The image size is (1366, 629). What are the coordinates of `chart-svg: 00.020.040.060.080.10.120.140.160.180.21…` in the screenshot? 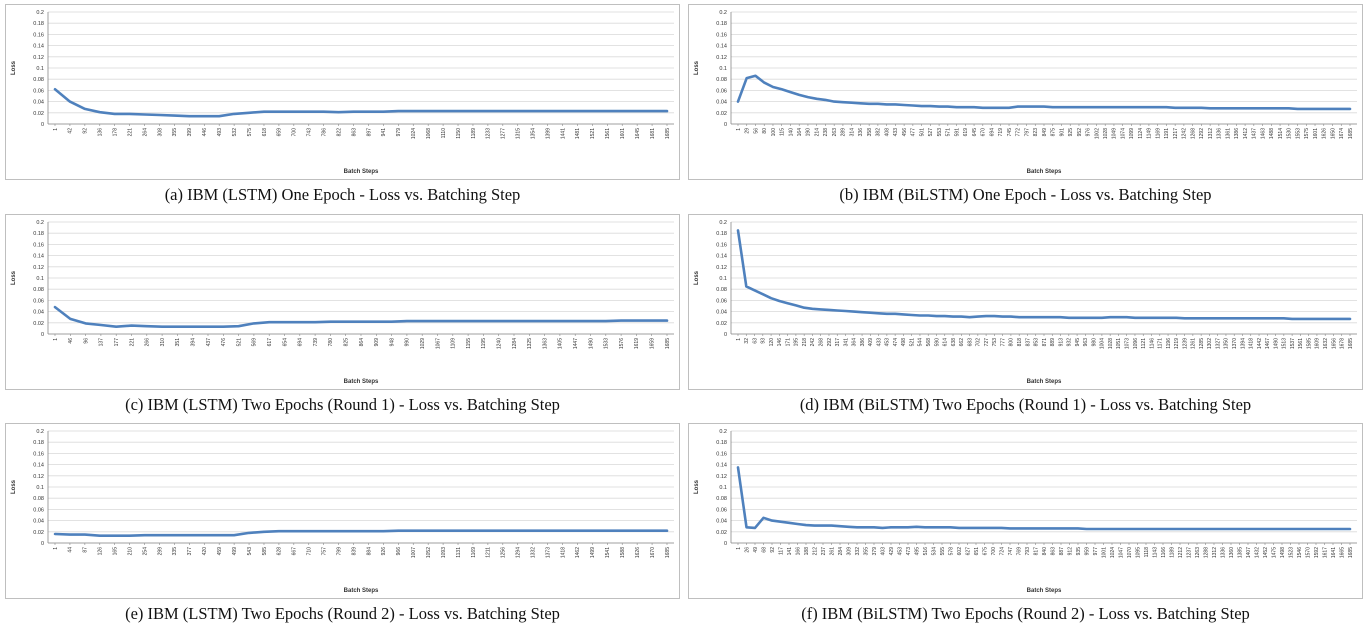 It's located at (1025, 302).